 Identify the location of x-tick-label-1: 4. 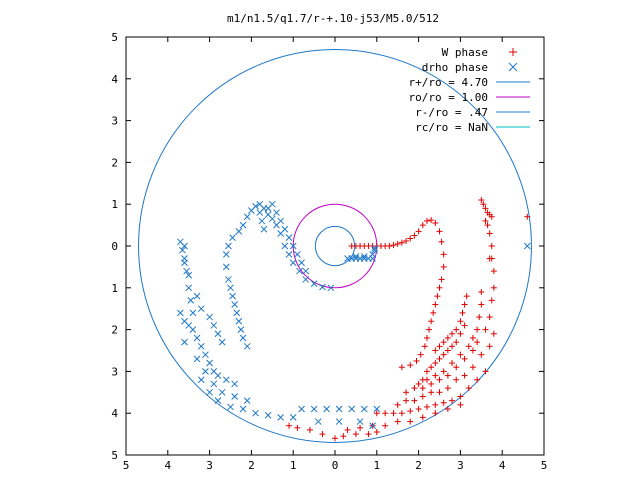
(167, 465).